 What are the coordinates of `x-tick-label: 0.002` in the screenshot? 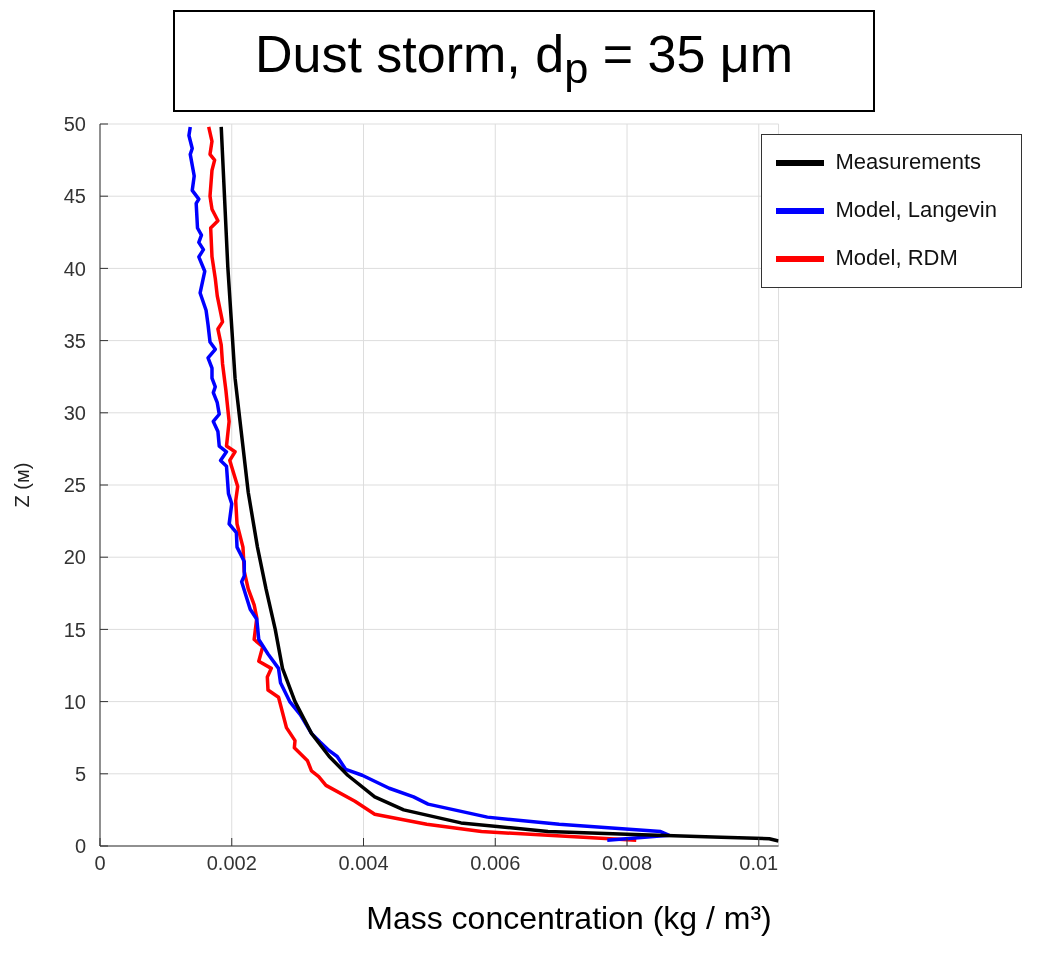 It's located at (231, 863).